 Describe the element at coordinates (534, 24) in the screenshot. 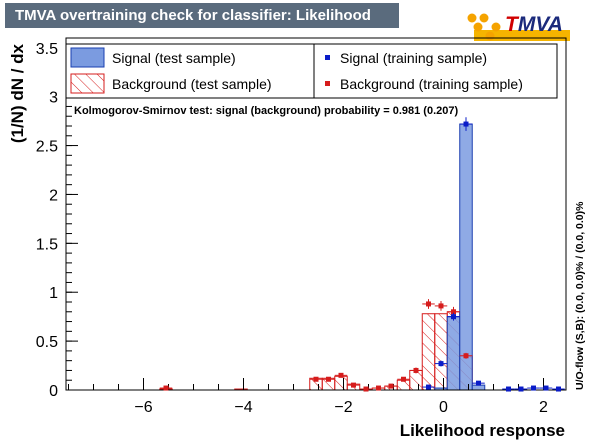

I see `logo-text: TMVA` at that location.